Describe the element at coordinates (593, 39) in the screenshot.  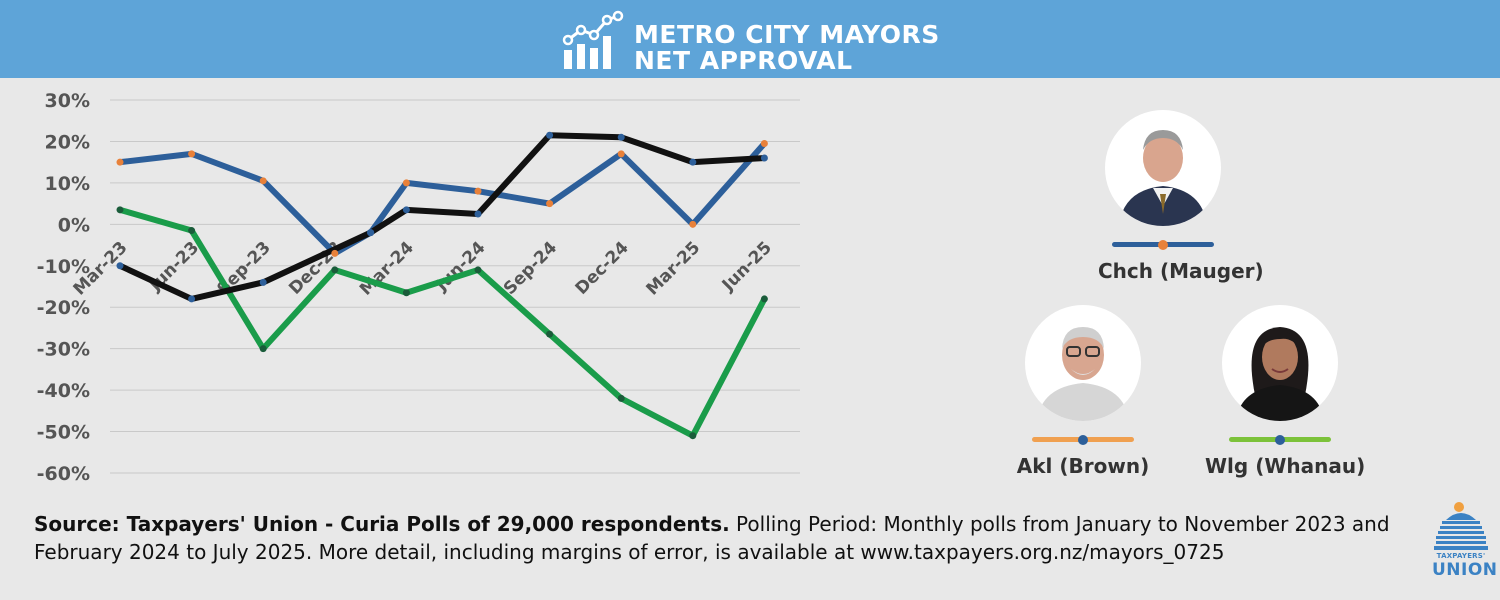
I see `bar-chart-trend-icon` at that location.